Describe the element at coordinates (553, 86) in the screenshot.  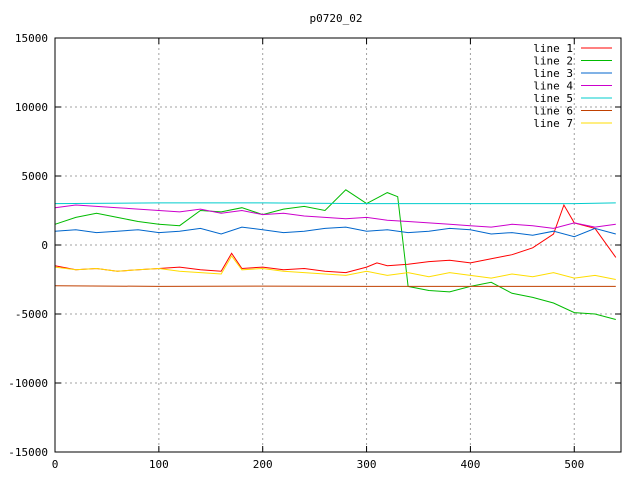
I see `legend-label: line 4` at that location.